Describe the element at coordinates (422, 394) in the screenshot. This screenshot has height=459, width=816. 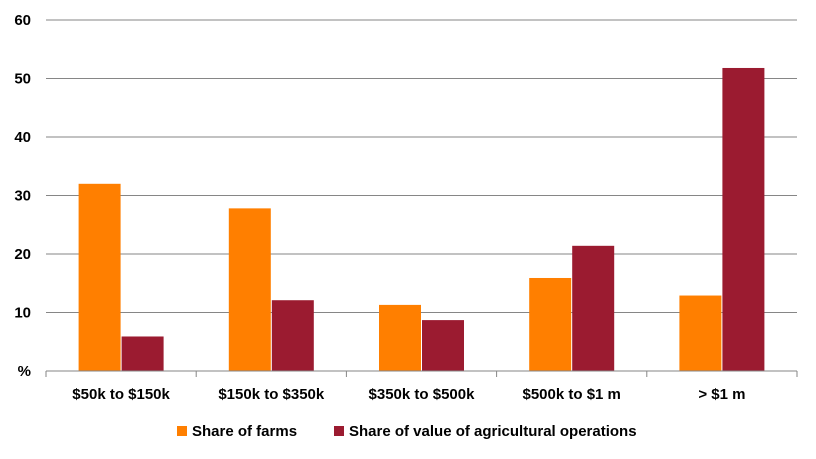
I see `x-tick-label: $350k to $500k` at that location.